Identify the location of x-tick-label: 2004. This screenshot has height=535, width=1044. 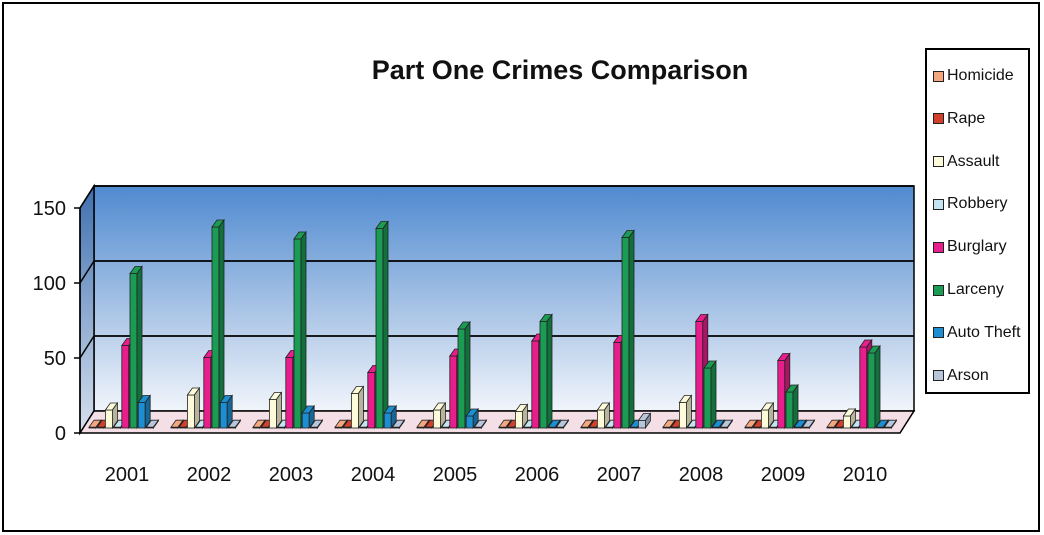
(373, 475).